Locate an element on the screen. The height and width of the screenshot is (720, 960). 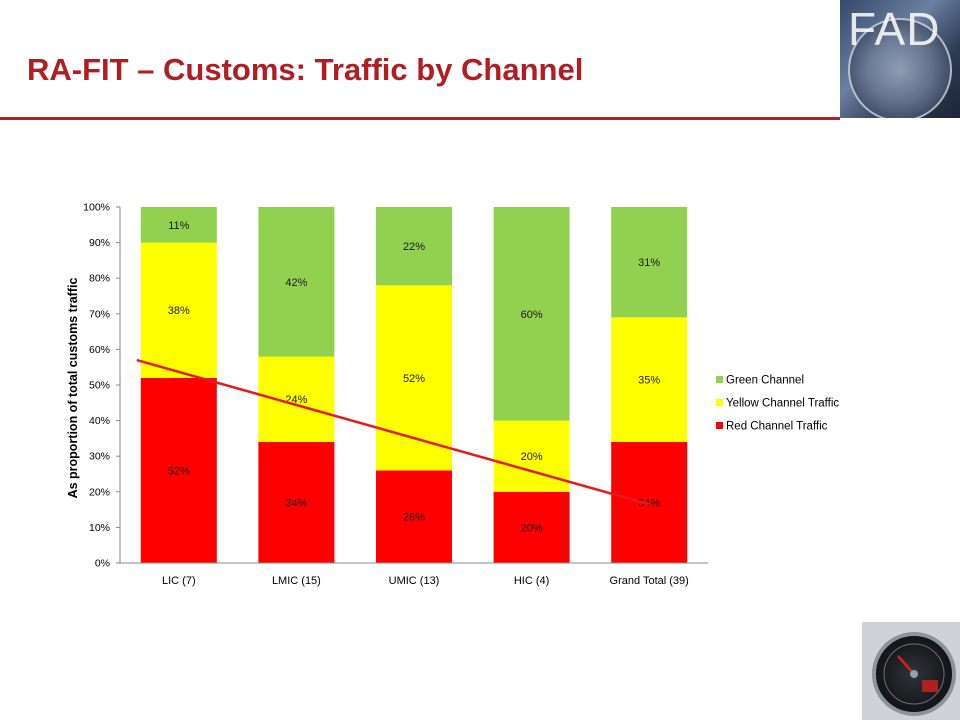
data-label: 60% is located at coordinates (532, 315).